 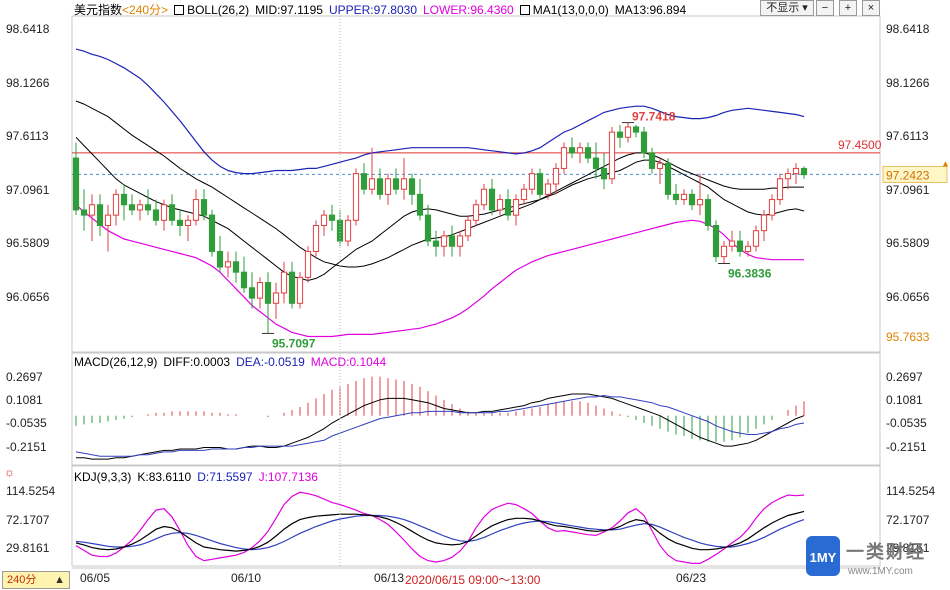 I want to click on kdj-k-line, so click(x=440, y=531).